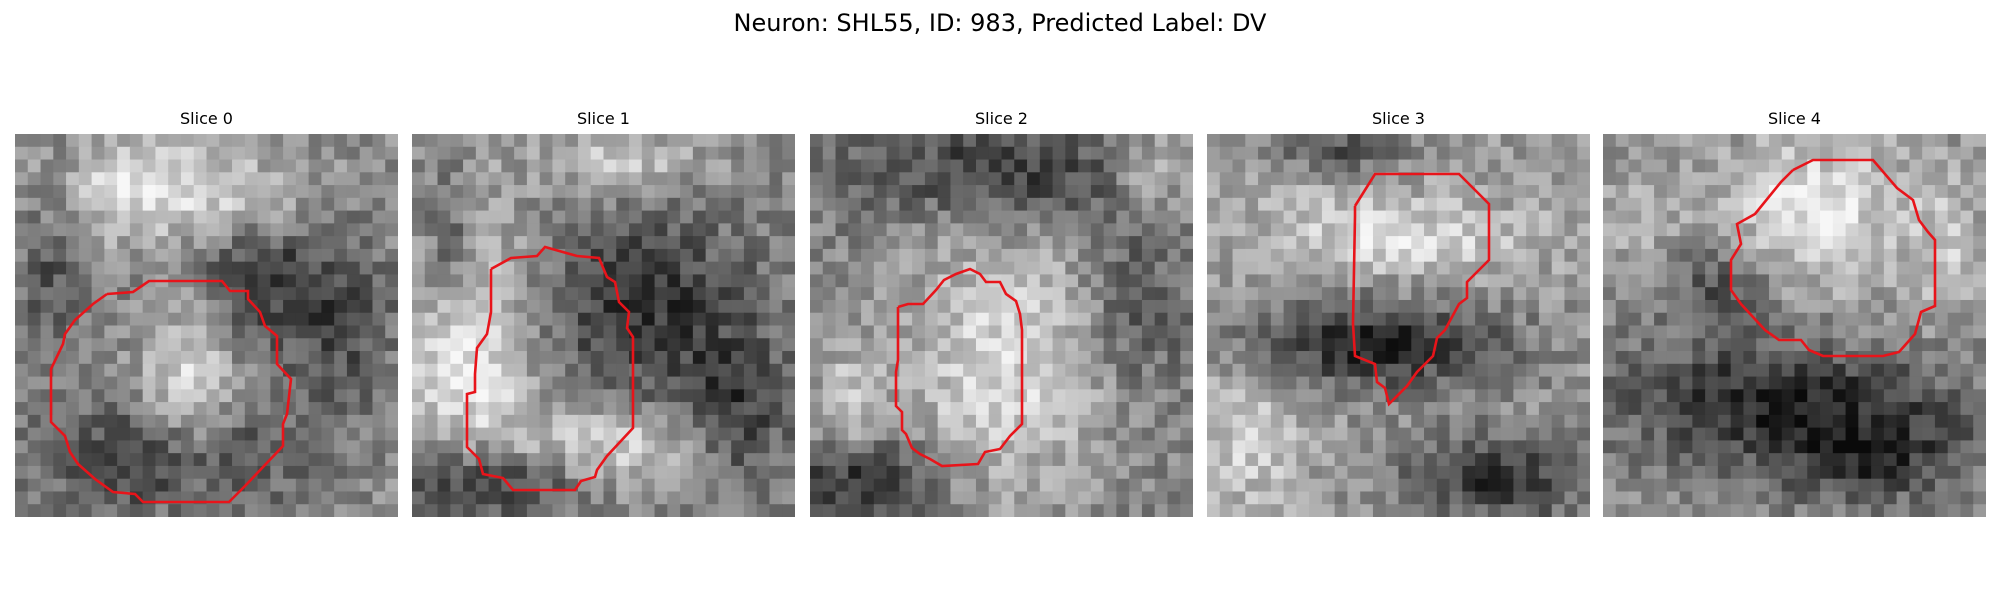 Image resolution: width=2000 pixels, height=600 pixels. What do you see at coordinates (1398, 118) in the screenshot?
I see `slice-title-3: Slice 3` at bounding box center [1398, 118].